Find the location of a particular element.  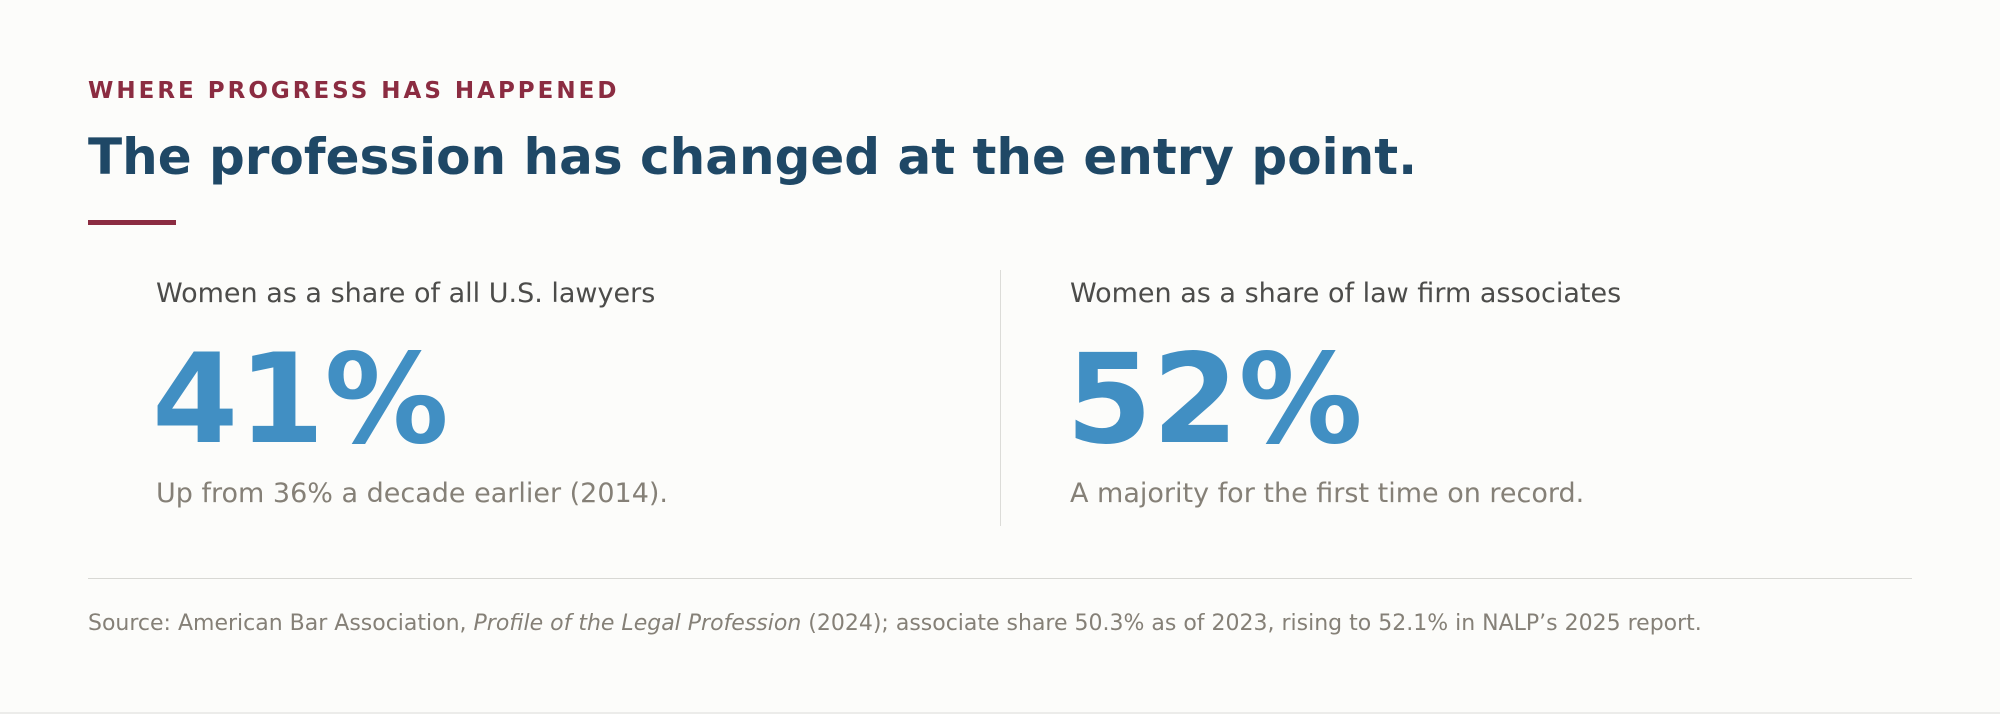

footer-divider is located at coordinates (1000, 578).